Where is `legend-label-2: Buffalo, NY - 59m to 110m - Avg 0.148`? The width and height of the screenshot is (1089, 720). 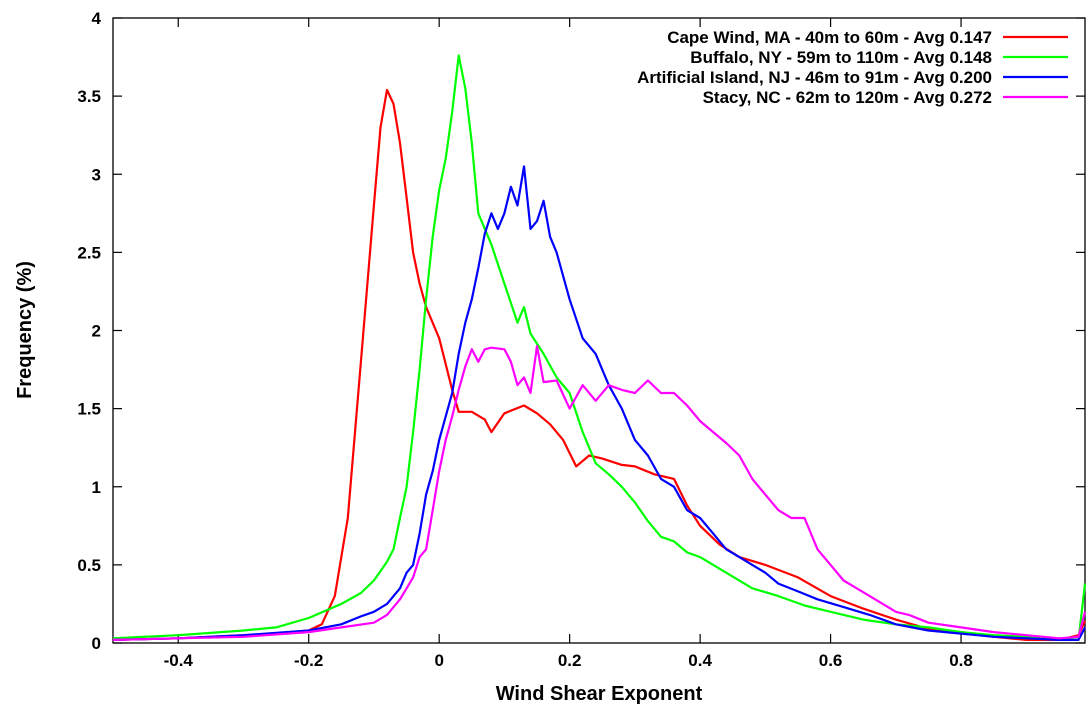
legend-label-2: Buffalo, NY - 59m to 110m - Avg 0.148 is located at coordinates (841, 57).